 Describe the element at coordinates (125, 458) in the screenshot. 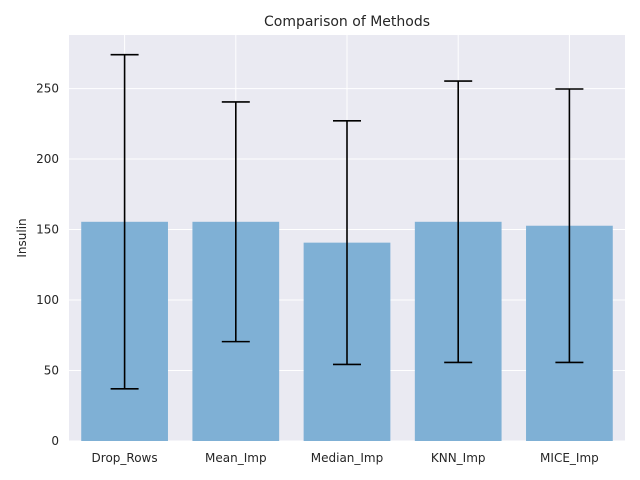

I see `x-tick-label: Drop_Rows` at that location.